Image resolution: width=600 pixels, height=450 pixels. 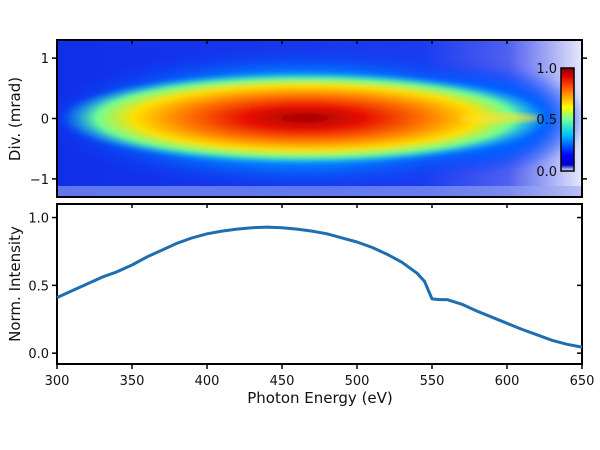 I want to click on heatmap-y-tick-label: 1, so click(x=45, y=59).